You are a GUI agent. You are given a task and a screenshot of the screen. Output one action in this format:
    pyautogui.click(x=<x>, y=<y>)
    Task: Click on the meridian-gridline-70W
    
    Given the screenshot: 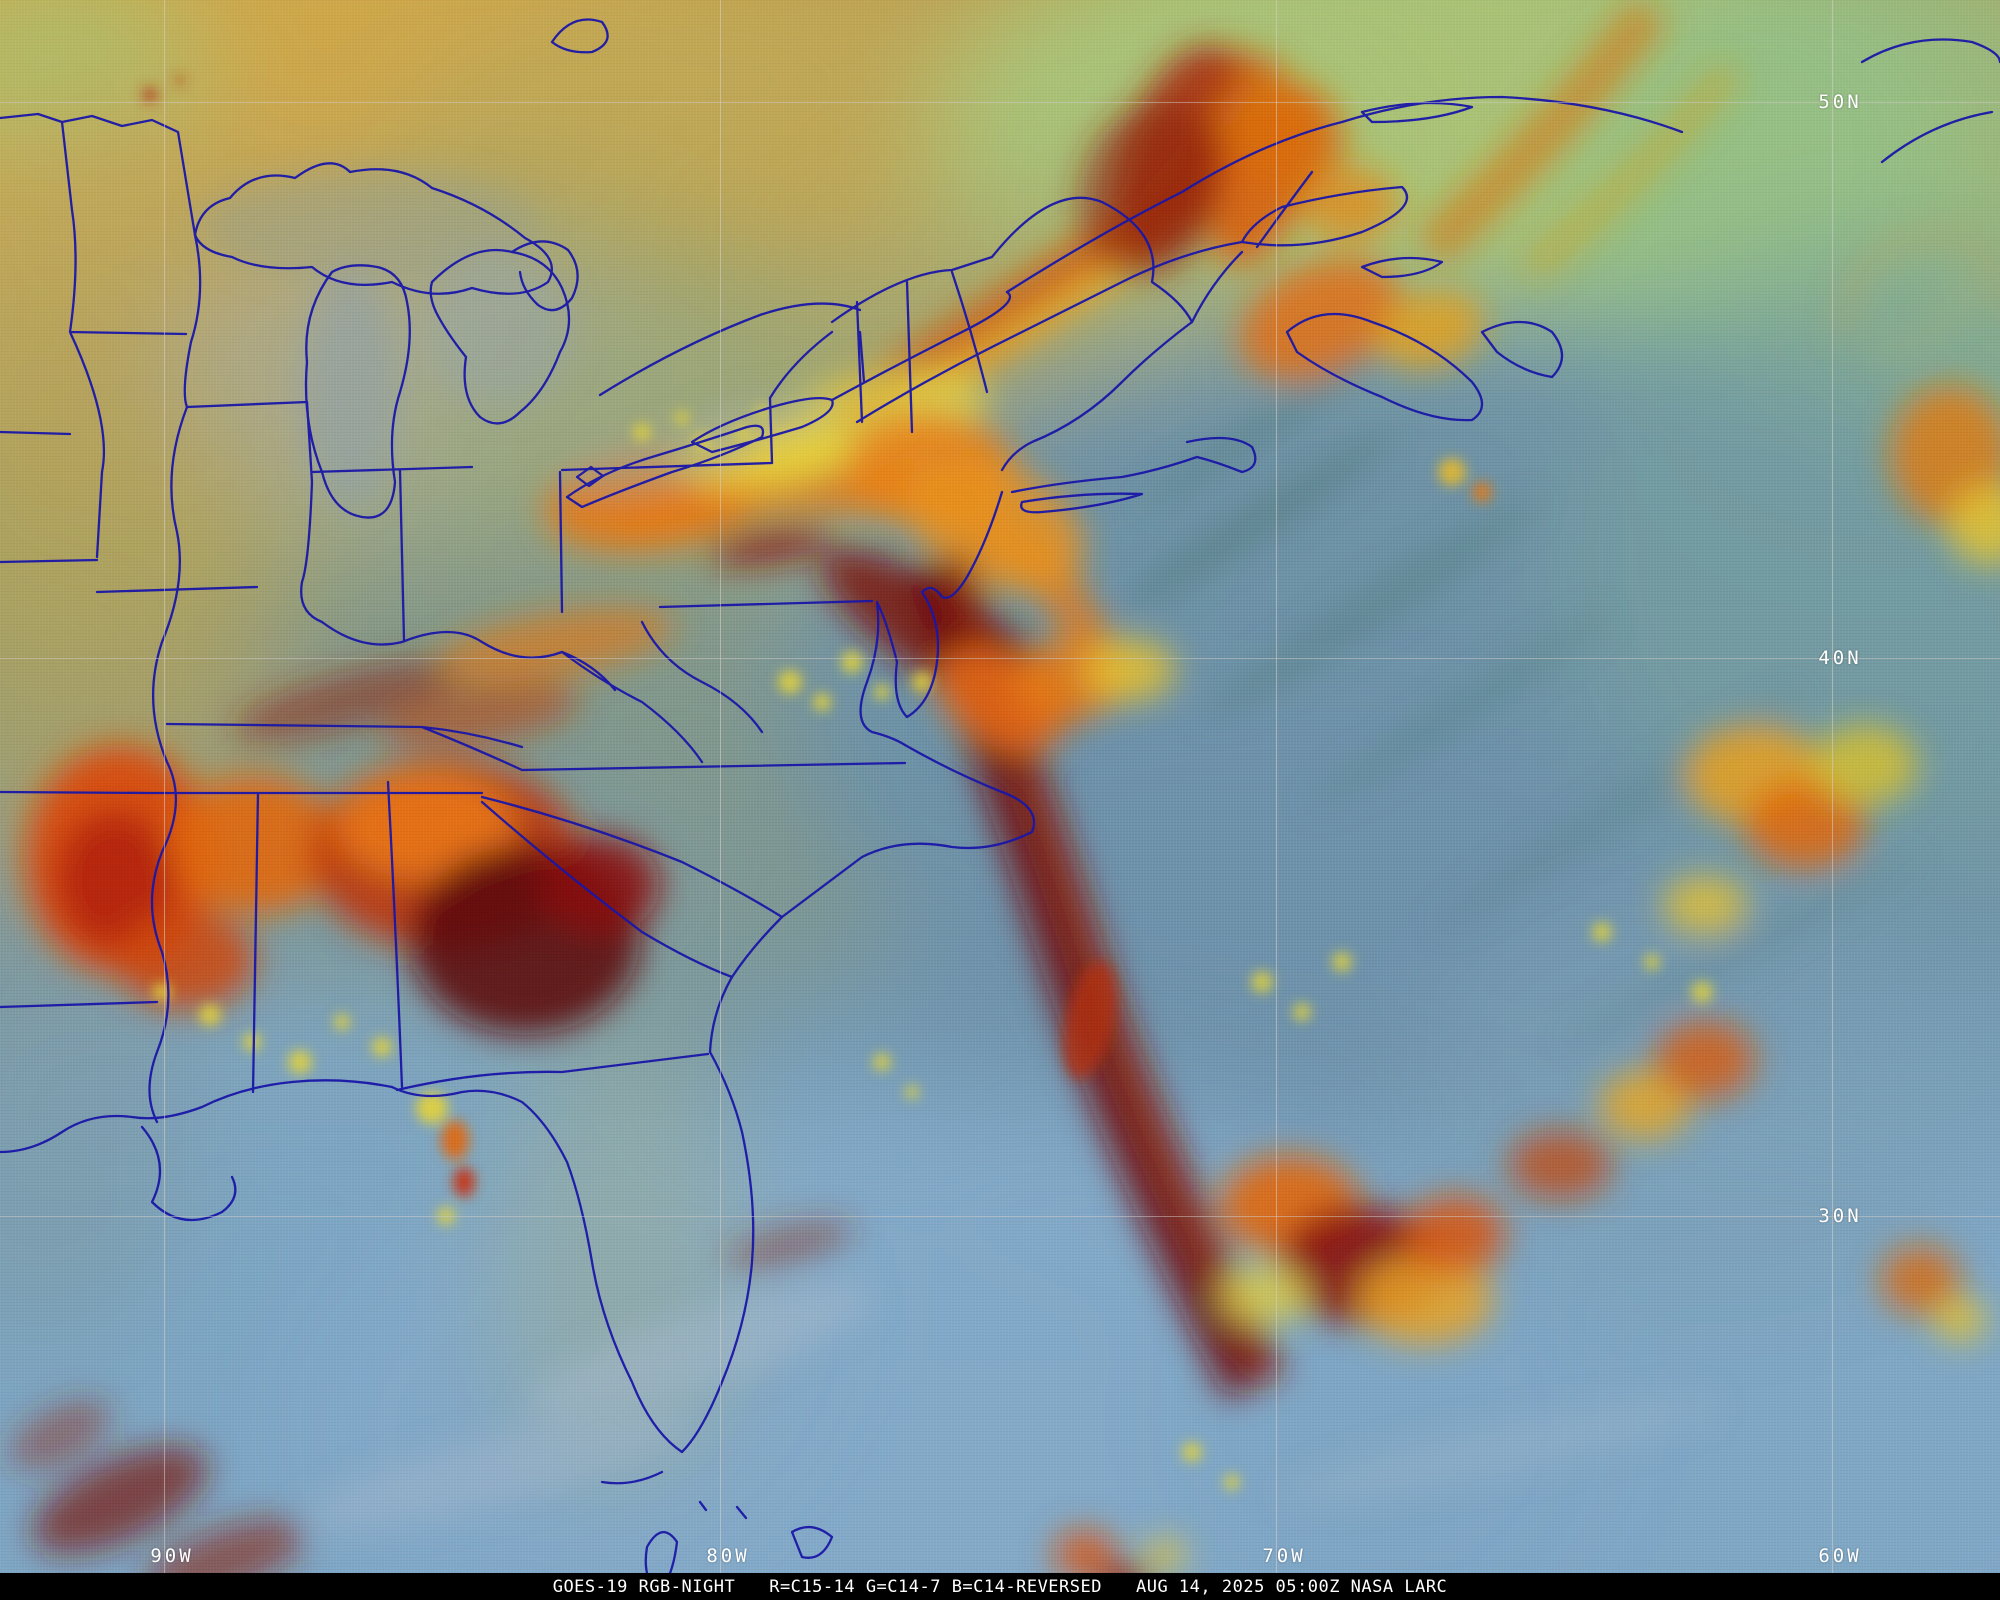 What is the action you would take?
    pyautogui.click(x=1276, y=786)
    